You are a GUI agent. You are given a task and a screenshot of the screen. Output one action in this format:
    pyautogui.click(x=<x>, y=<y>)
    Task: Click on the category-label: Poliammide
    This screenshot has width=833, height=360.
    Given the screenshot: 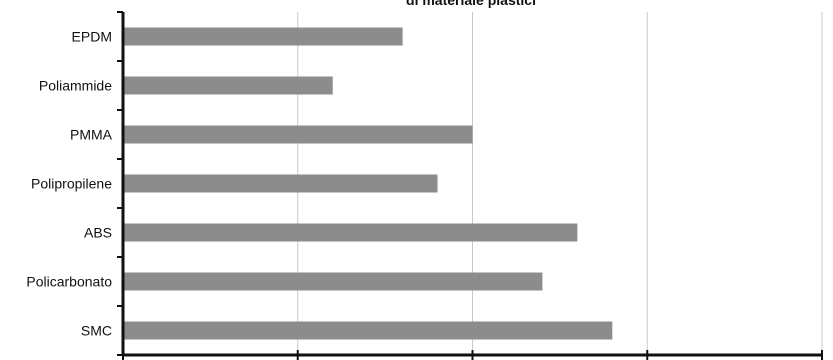 What is the action you would take?
    pyautogui.click(x=75, y=86)
    